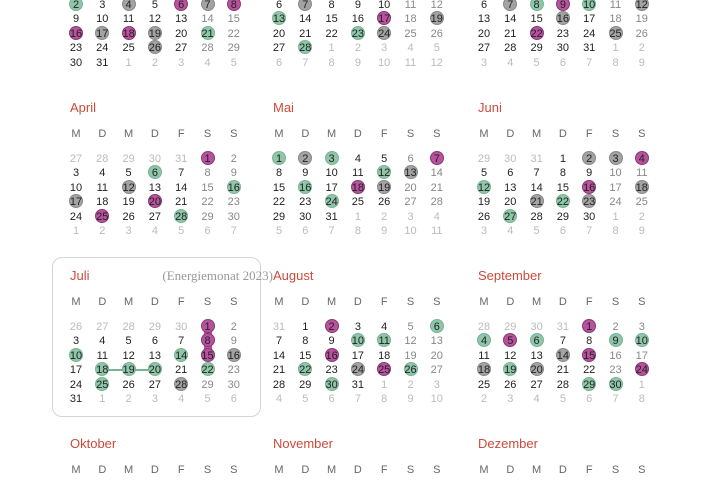 The height and width of the screenshot is (480, 722). Describe the element at coordinates (510, 275) in the screenshot. I see `month-title: September` at that location.